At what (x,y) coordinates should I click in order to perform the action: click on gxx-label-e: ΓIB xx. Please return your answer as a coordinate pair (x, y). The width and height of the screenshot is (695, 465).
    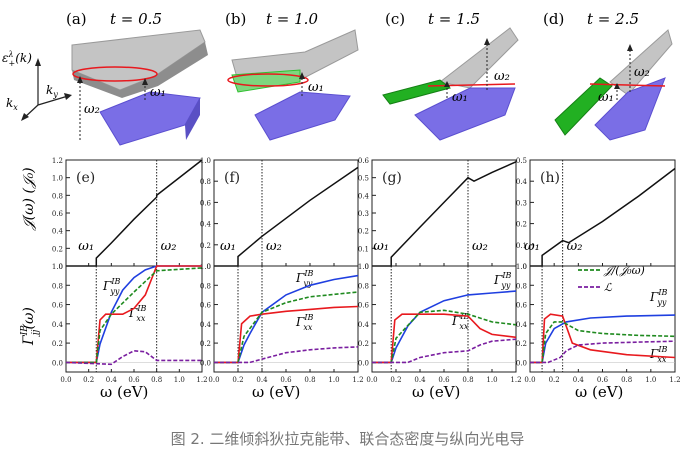
    Looking at the image, I should click on (137, 313).